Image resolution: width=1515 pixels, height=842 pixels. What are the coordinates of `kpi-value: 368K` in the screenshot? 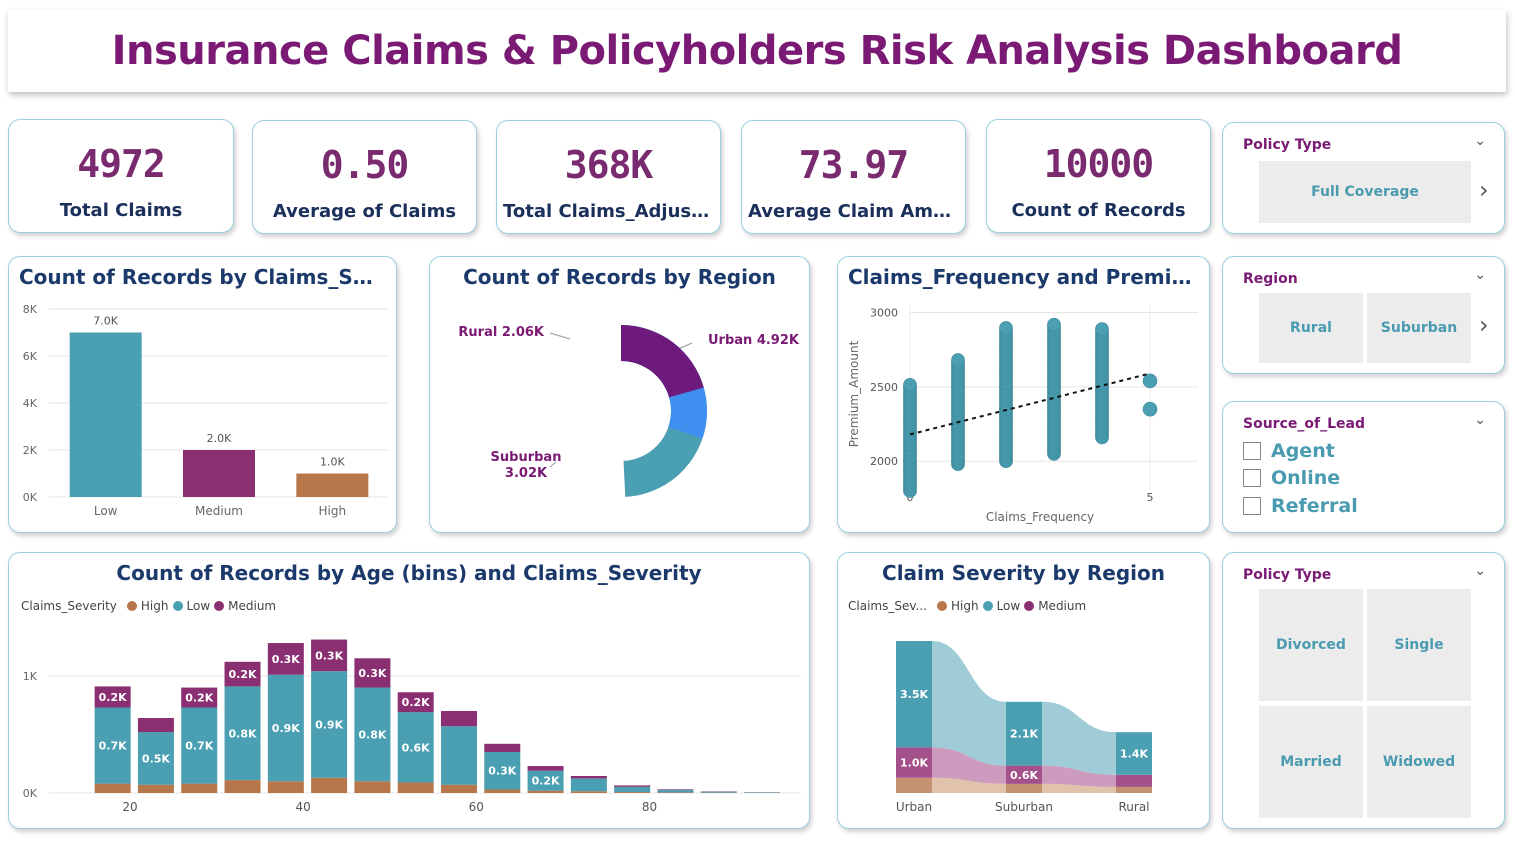 It's located at (609, 165).